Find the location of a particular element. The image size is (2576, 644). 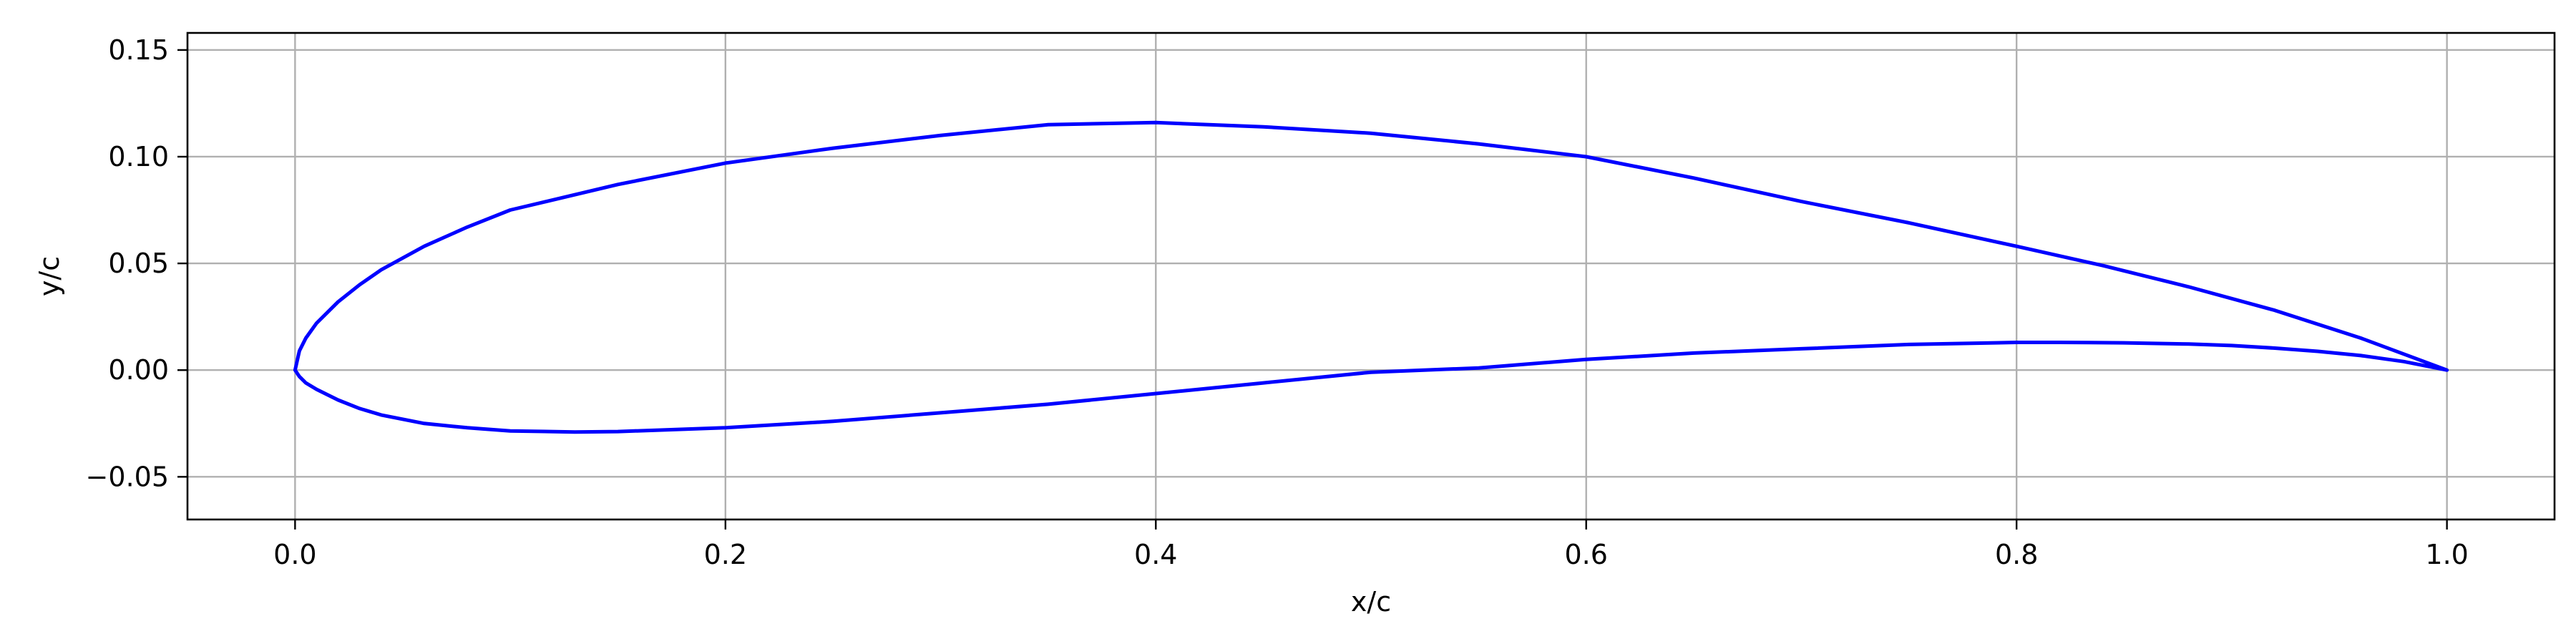

x-tick-label-2: 0.4 is located at coordinates (1155, 554).